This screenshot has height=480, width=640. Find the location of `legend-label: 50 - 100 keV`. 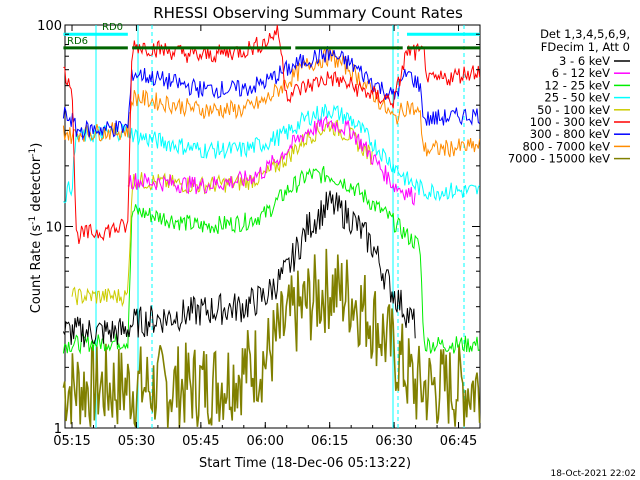

legend-label: 50 - 100 keV is located at coordinates (573, 110).